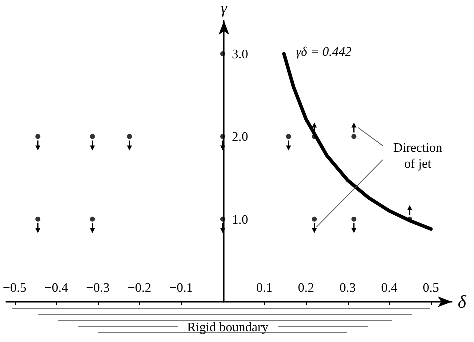 Image resolution: width=474 pixels, height=342 pixels. I want to click on x-tick-label: −0.4, so click(56, 287).